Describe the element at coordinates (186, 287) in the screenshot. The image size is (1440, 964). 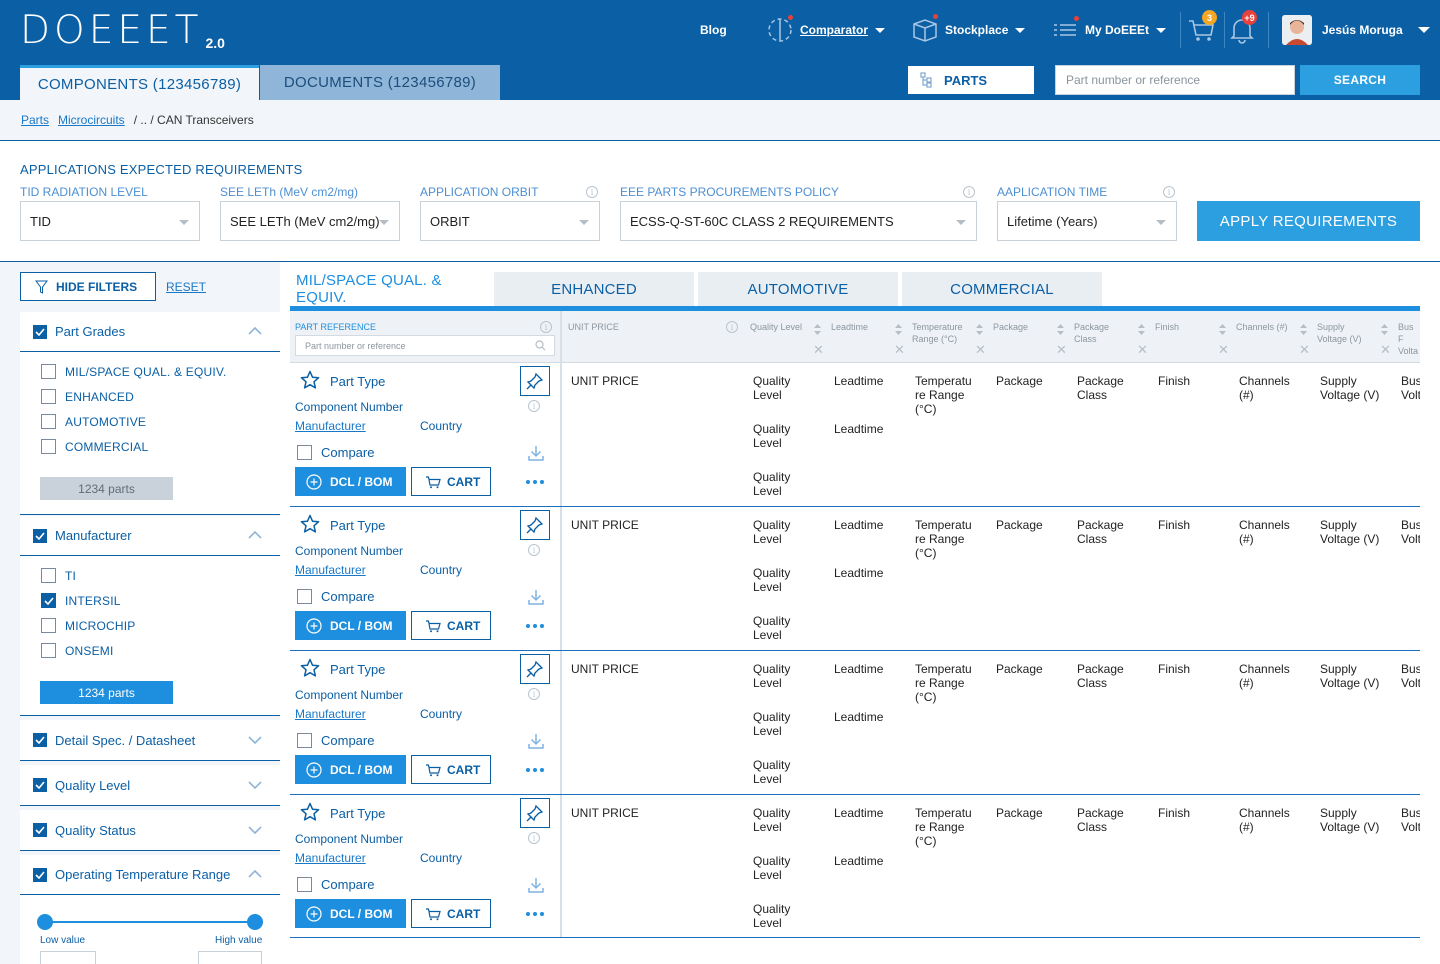
I see `reset-link: RESET` at that location.